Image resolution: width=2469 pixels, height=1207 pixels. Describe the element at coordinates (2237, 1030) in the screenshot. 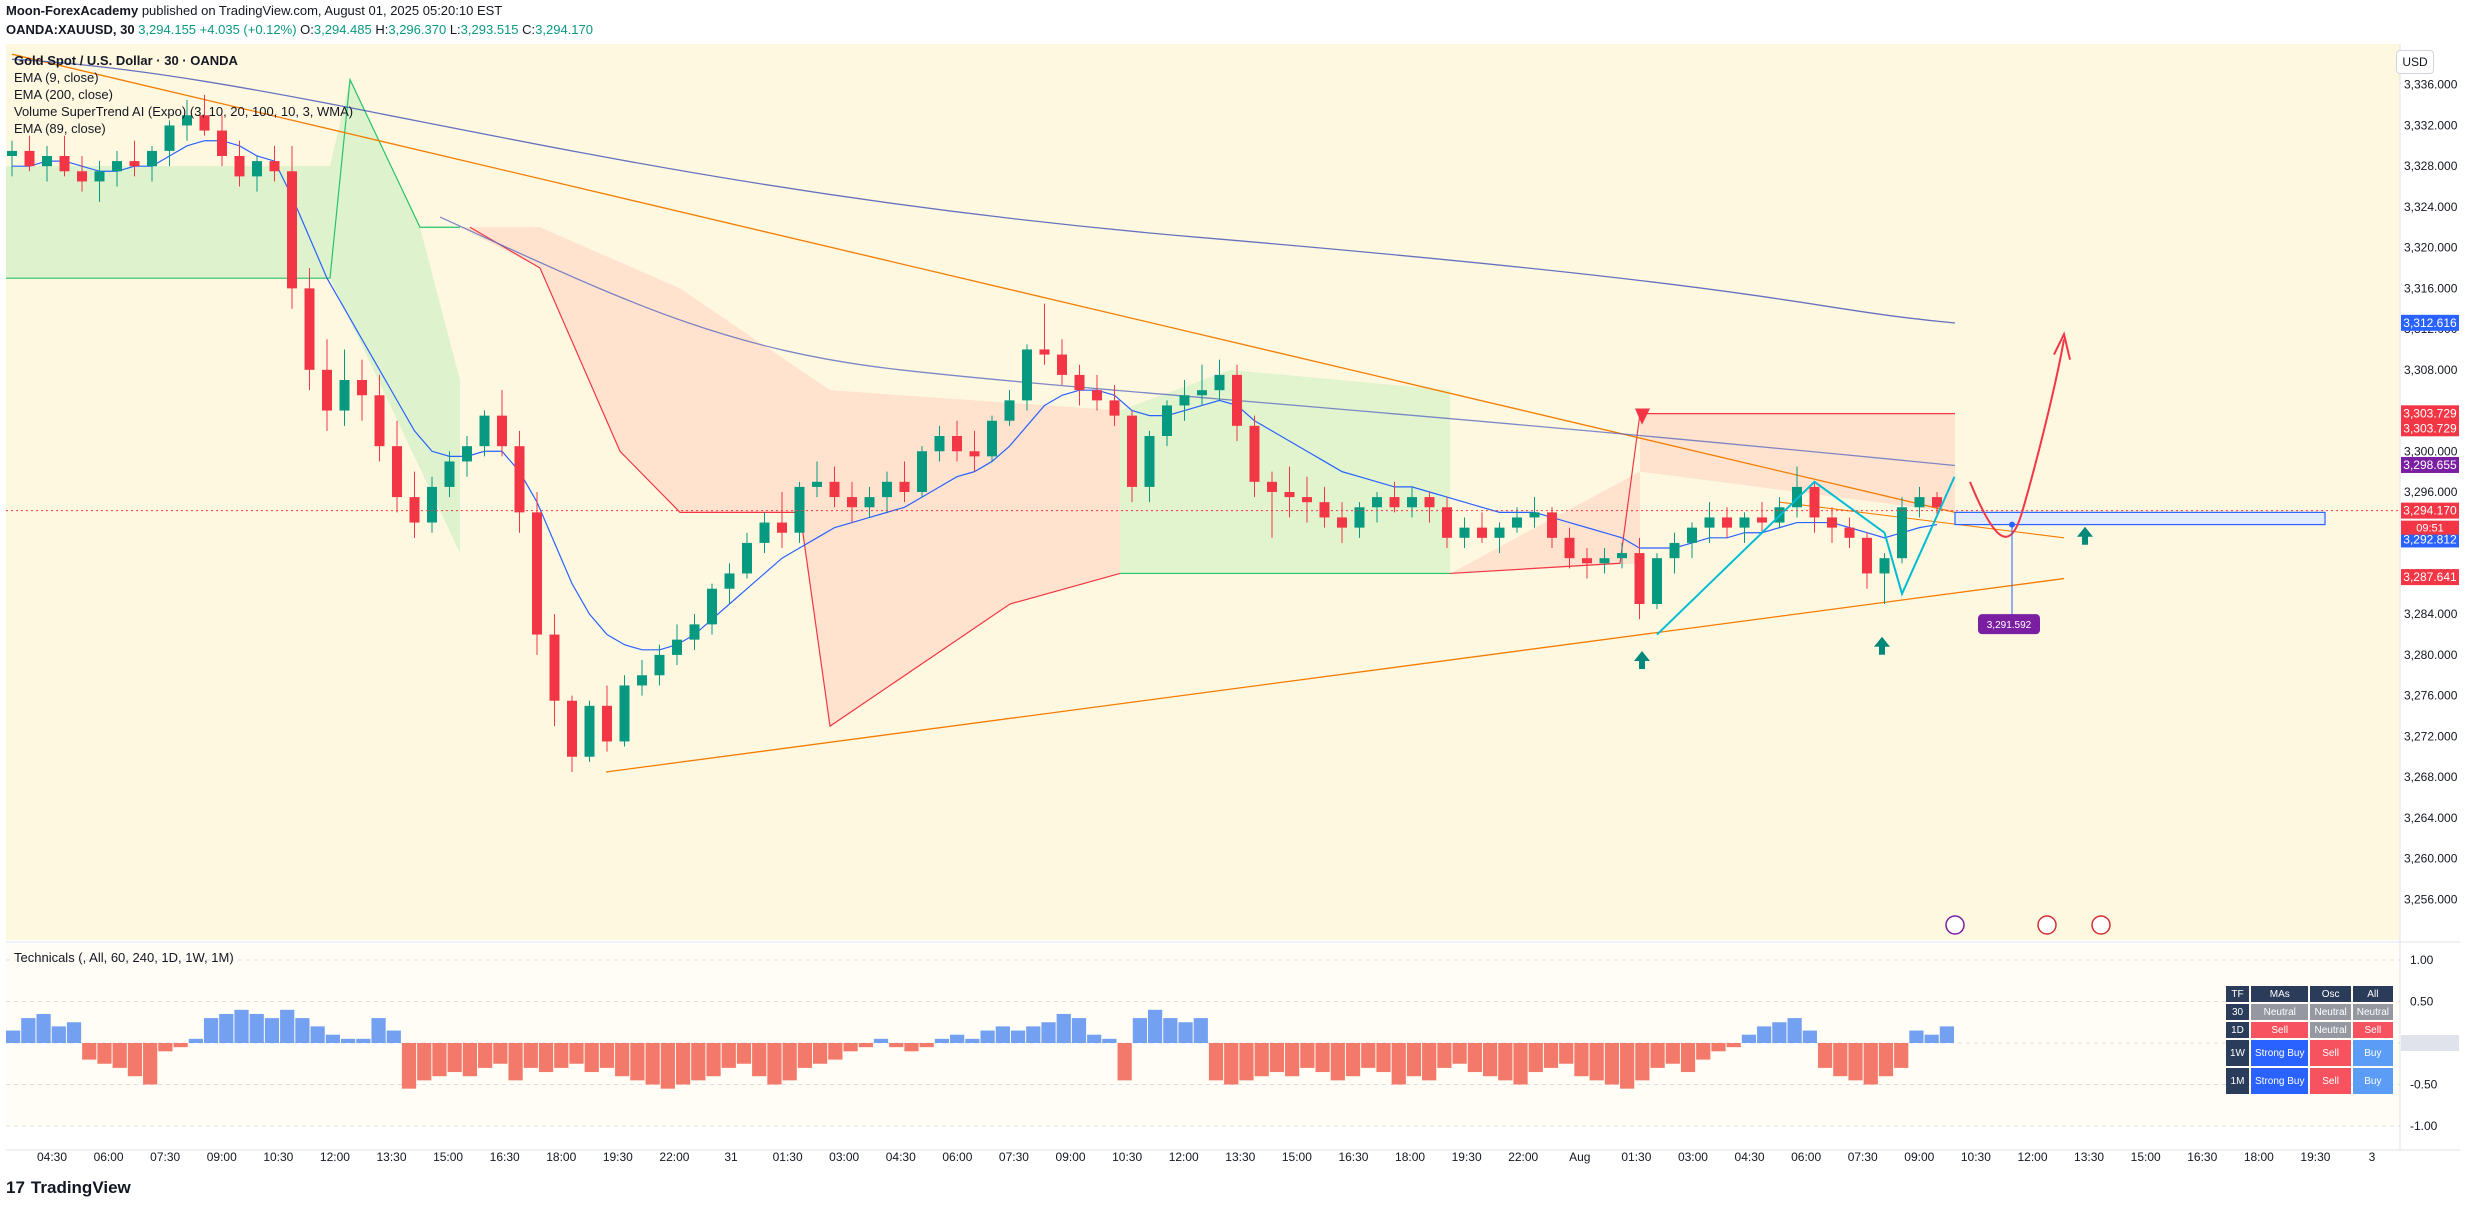

I see `tech-tf: 1D` at that location.